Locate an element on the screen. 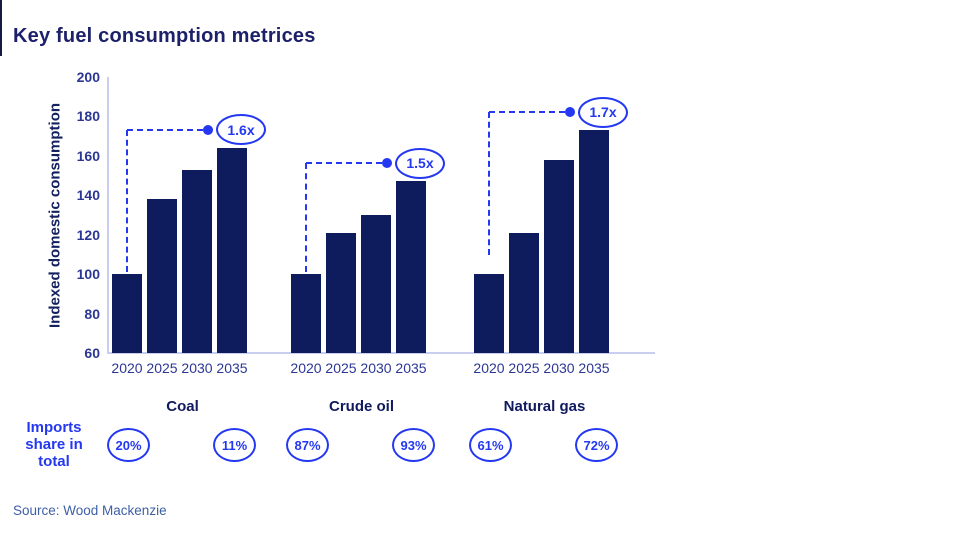  bar-coal-2035 is located at coordinates (232, 250).